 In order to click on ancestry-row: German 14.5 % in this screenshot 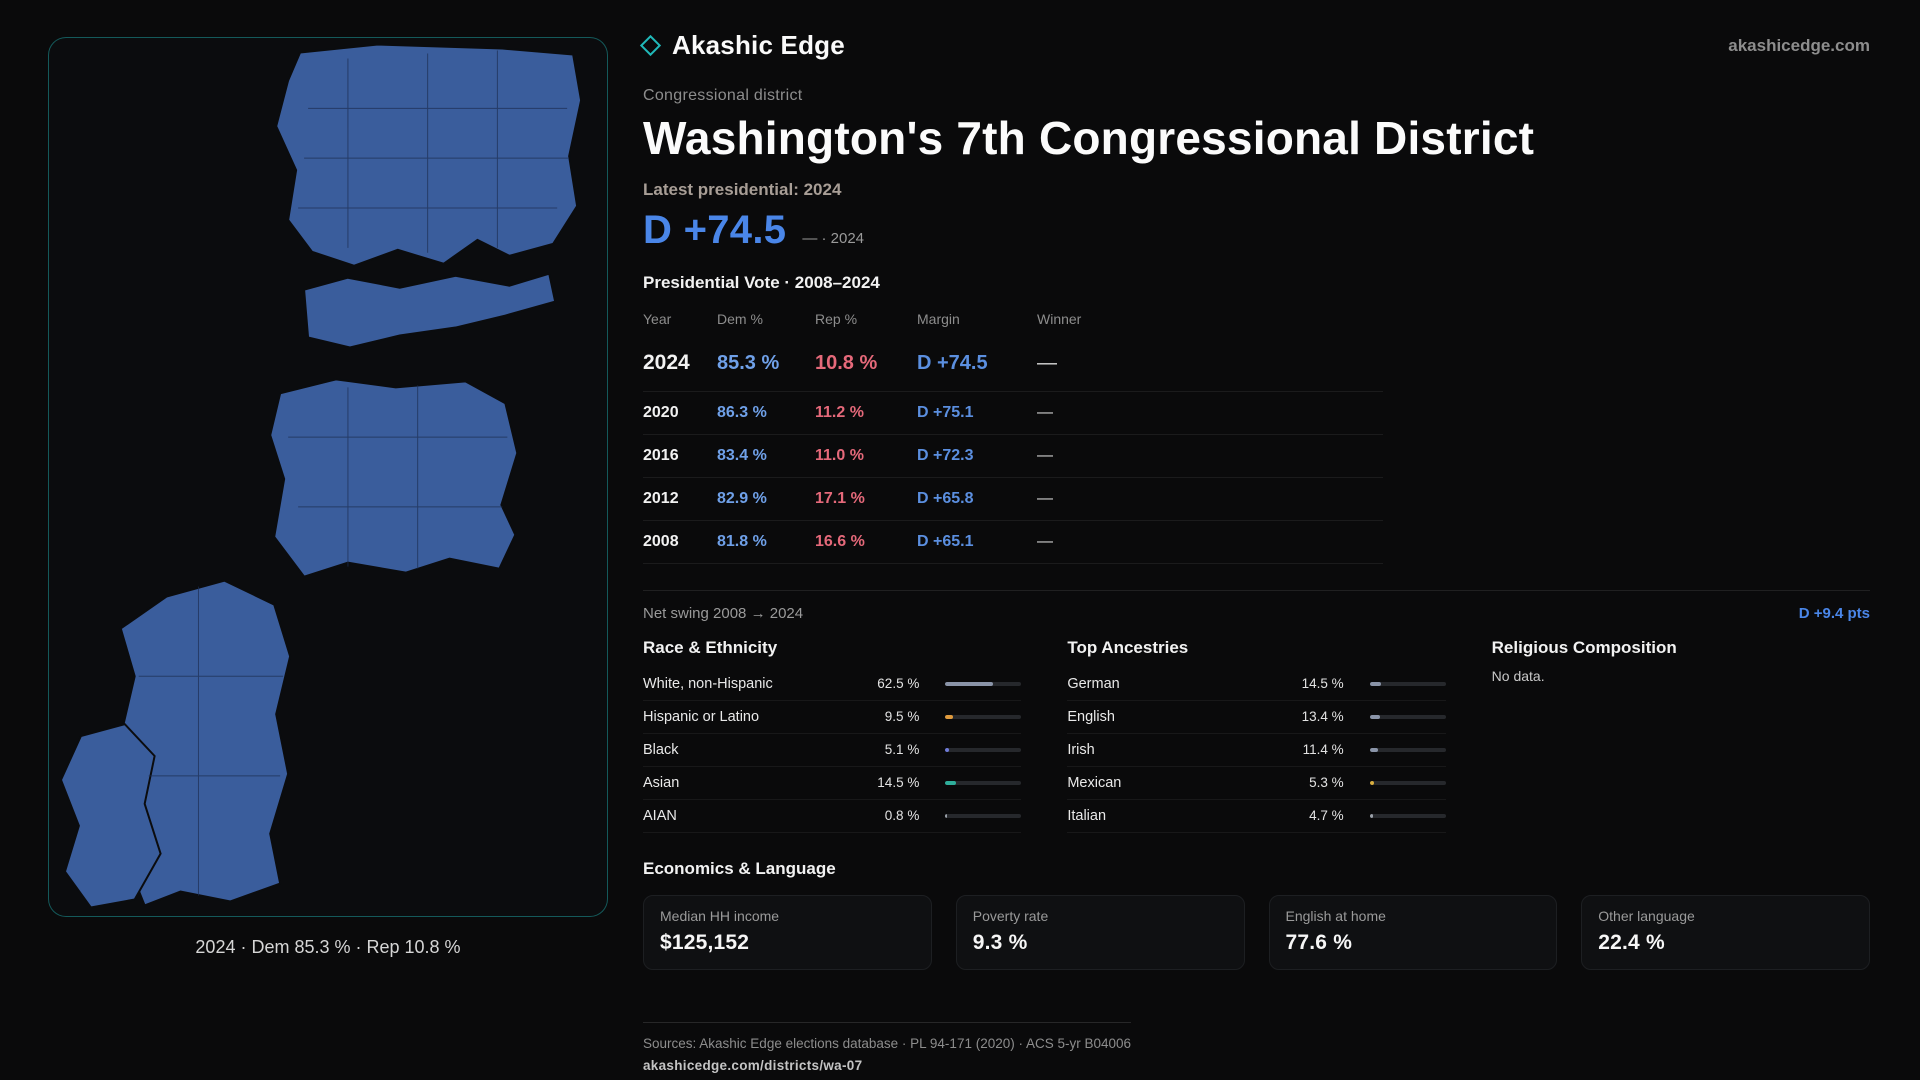, I will do `click(1256, 684)`.